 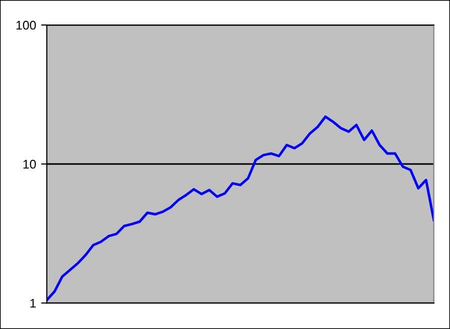 What do you see at coordinates (29, 164) in the screenshot?
I see `y-tick-label: 10` at bounding box center [29, 164].